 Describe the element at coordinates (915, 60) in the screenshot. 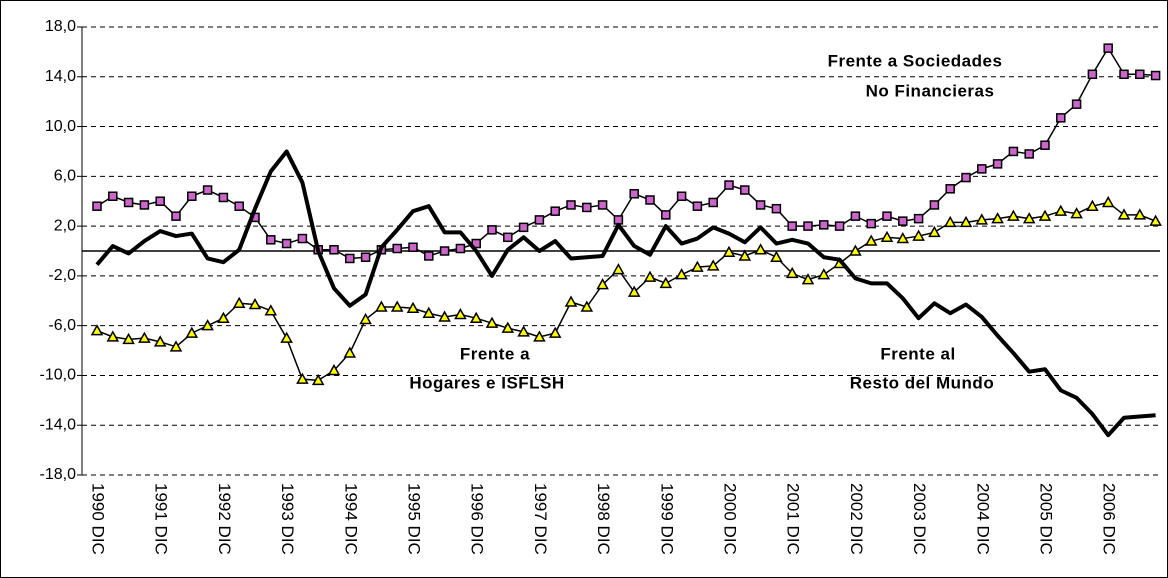

I see `annotation: Frente a Sociedades` at that location.